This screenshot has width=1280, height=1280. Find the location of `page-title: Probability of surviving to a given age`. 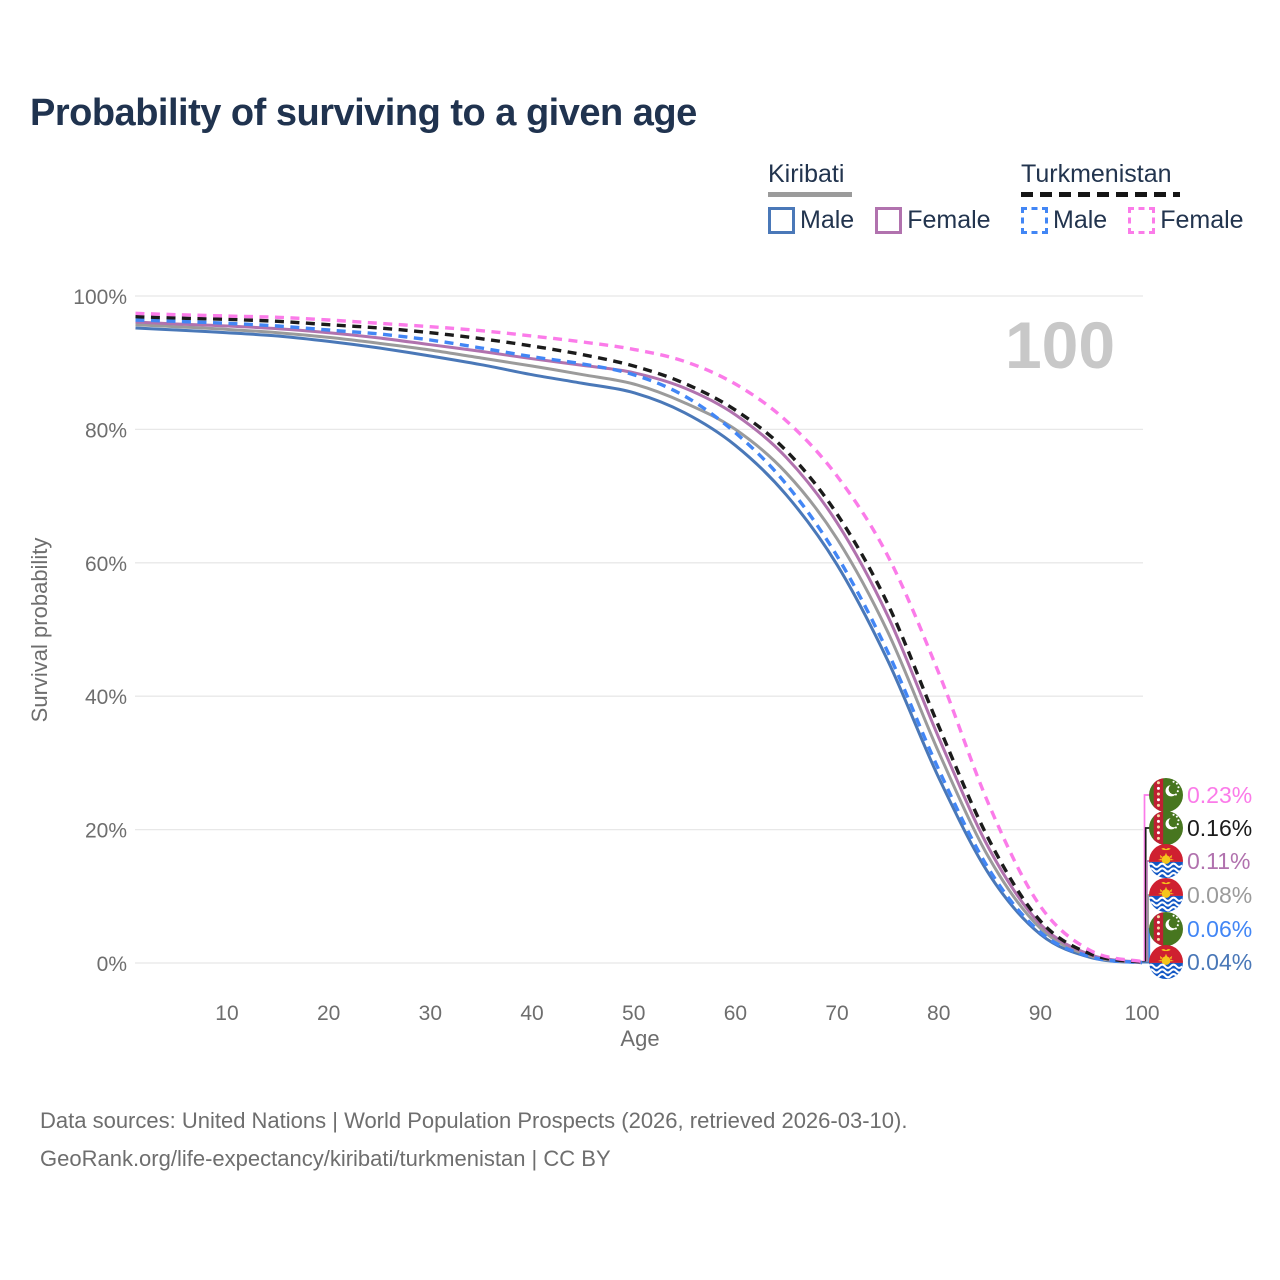

page-title: Probability of surviving to a given age is located at coordinates (363, 113).